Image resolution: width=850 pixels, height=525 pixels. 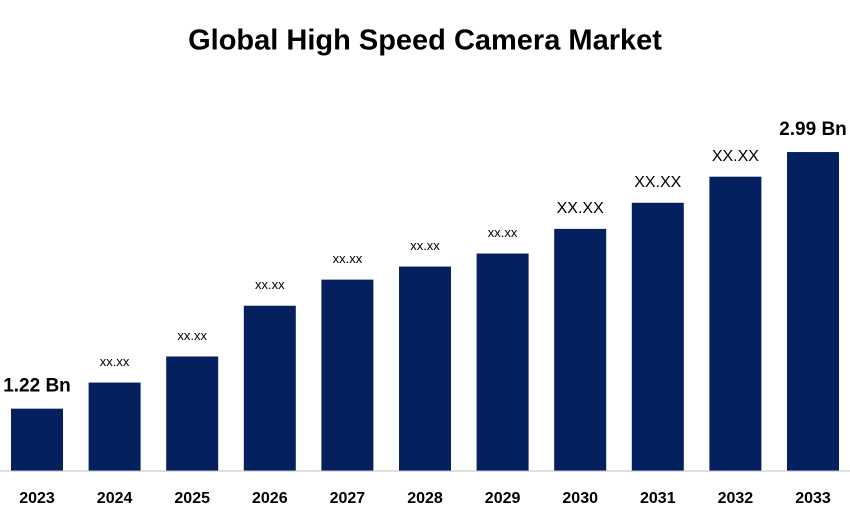 What do you see at coordinates (37, 386) in the screenshot?
I see `value-label: 1.22 Bn` at bounding box center [37, 386].